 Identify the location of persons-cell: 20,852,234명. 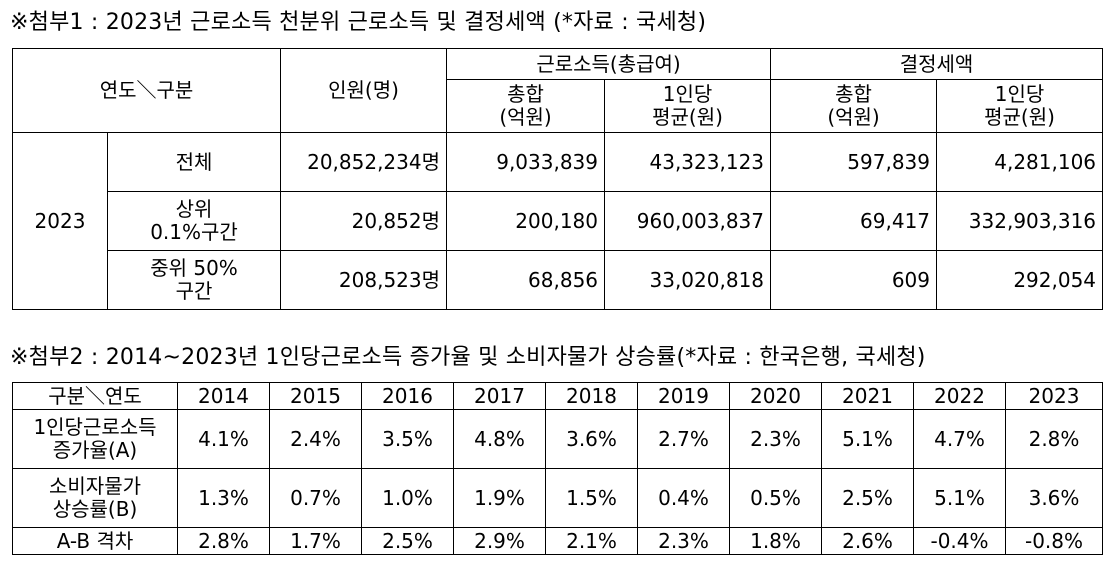
(364, 162).